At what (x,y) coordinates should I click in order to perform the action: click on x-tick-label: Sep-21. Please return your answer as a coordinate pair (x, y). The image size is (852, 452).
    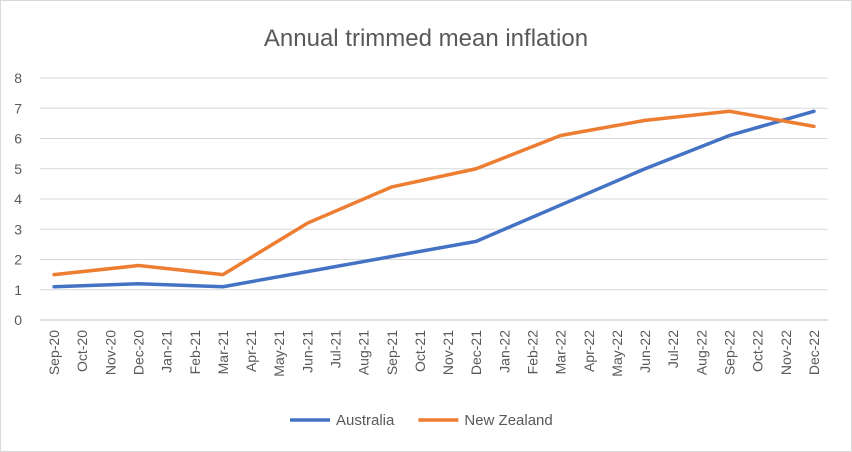
    Looking at the image, I should click on (392, 352).